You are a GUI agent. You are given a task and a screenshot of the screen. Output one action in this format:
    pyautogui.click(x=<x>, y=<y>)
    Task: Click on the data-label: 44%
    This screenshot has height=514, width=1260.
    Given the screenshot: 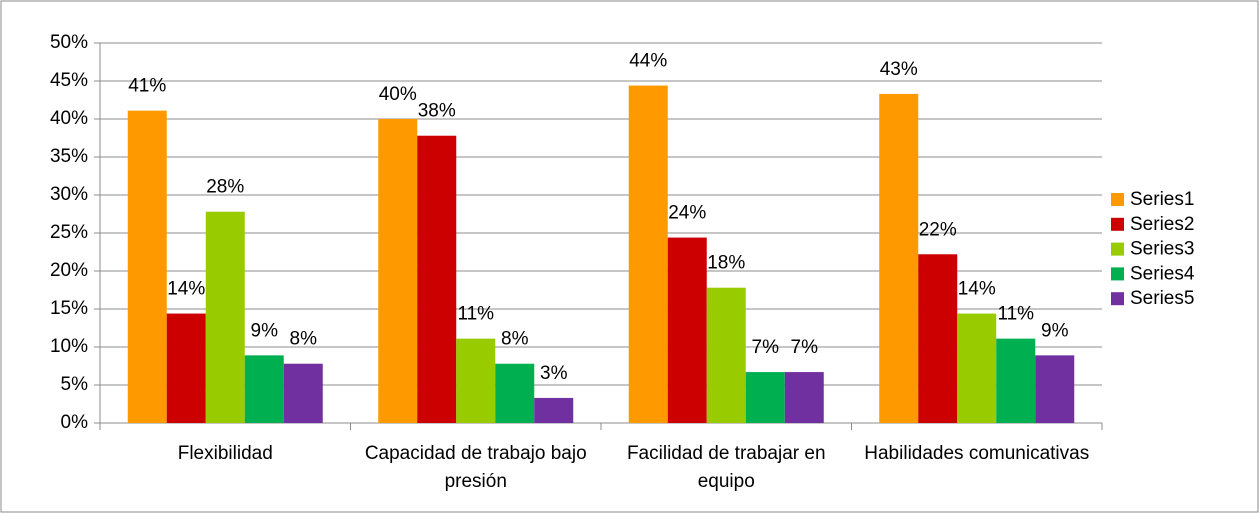 What is the action you would take?
    pyautogui.click(x=648, y=61)
    